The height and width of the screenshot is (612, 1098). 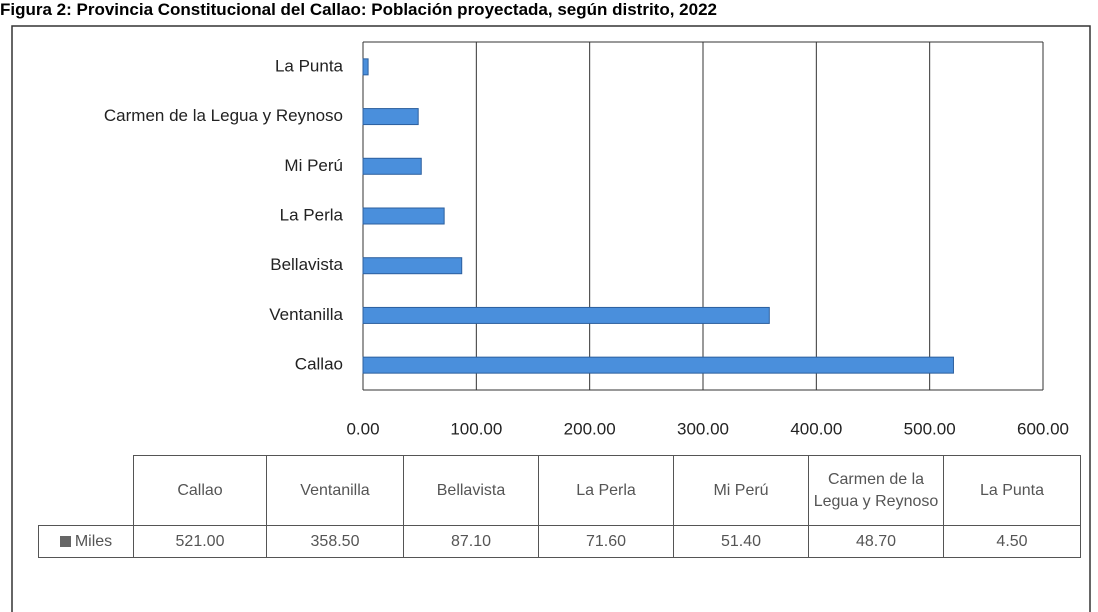 What do you see at coordinates (606, 541) in the screenshot?
I see `table-value: 71.60` at bounding box center [606, 541].